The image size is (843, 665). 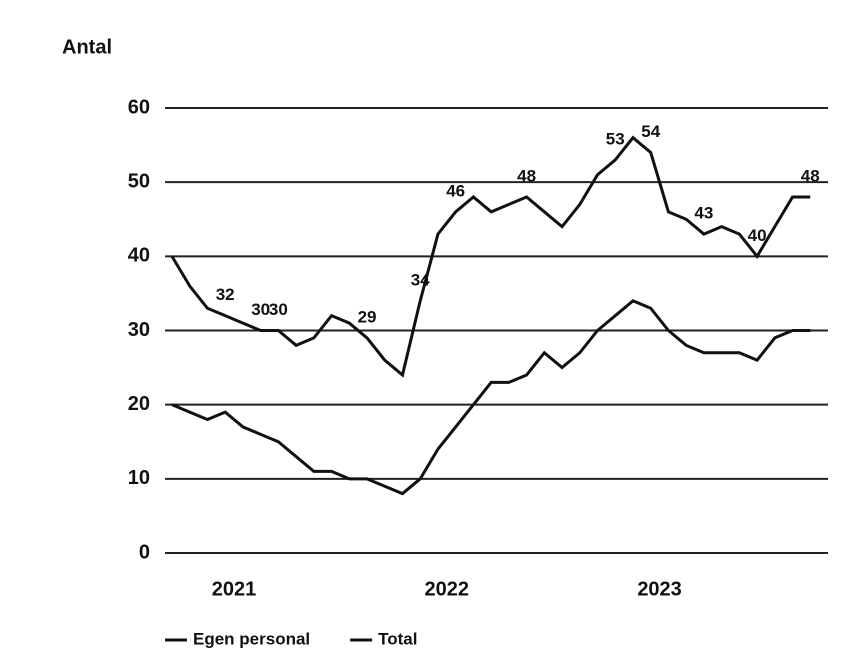 I want to click on y-tick-label: 0, so click(x=144, y=552).